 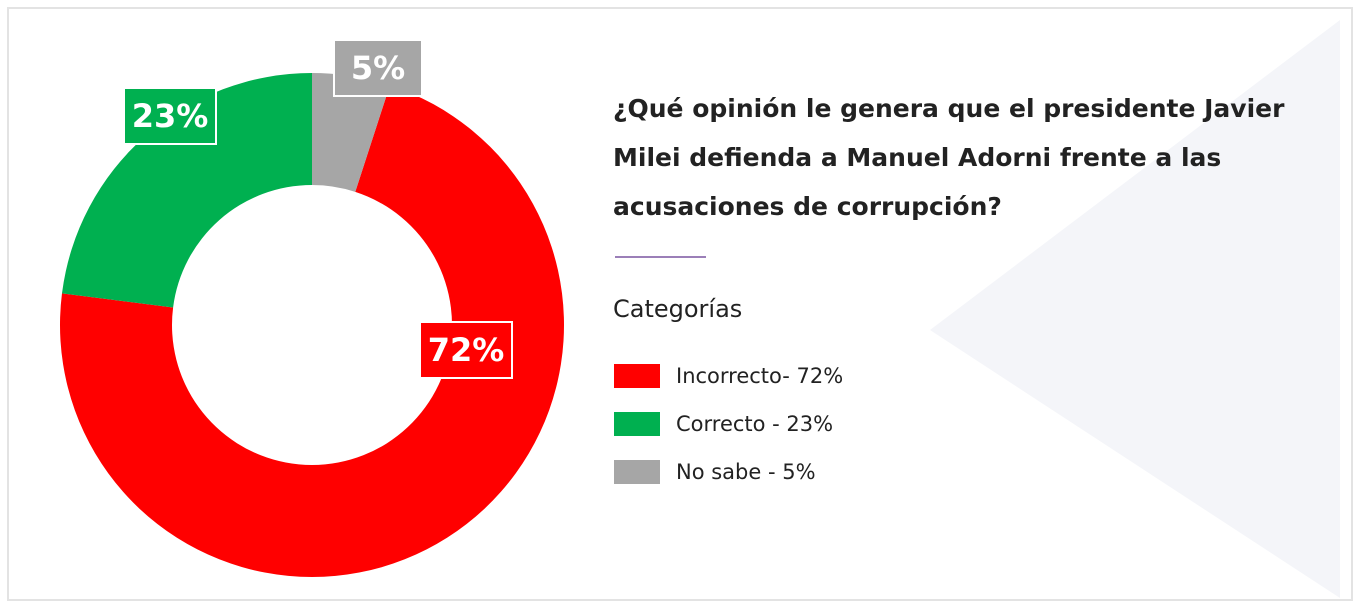 What do you see at coordinates (754, 424) in the screenshot?
I see `legend-label: Correcto - 23%` at bounding box center [754, 424].